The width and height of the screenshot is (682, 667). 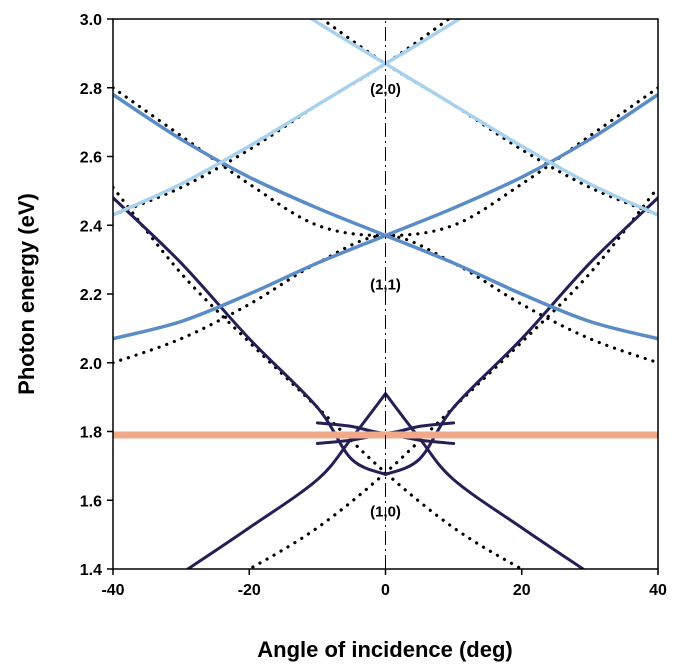 I want to click on annotations: (2,0) (1,1) (1,0), so click(x=385, y=301).